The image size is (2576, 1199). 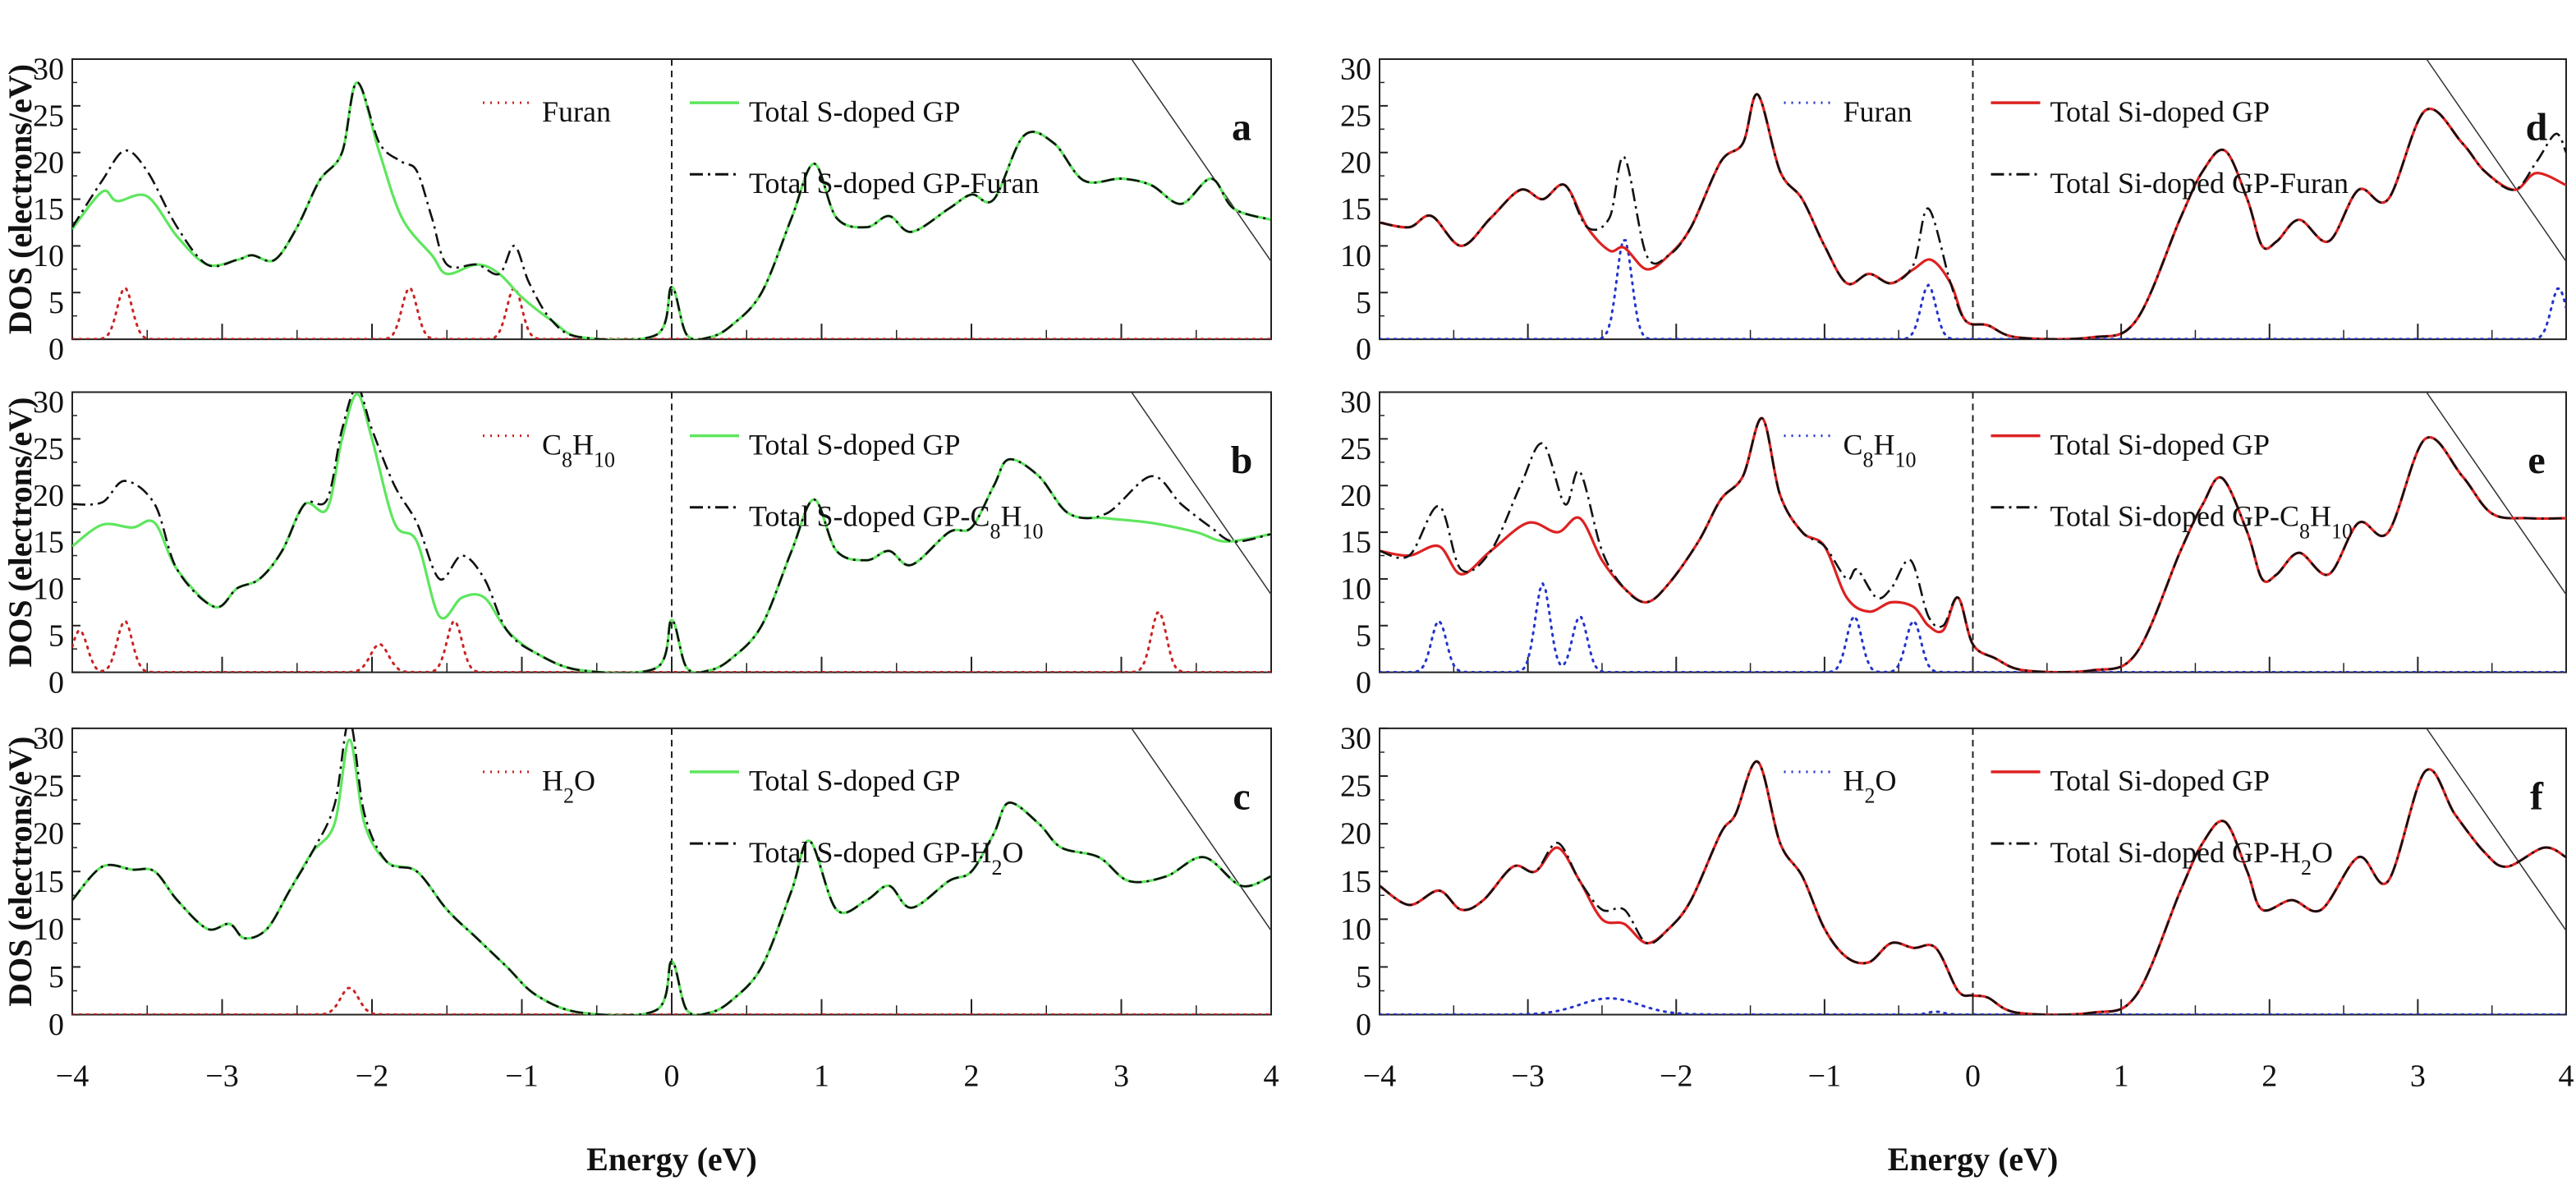 I want to click on legend-label-complex: Total Si-doped GP-H2O, so click(x=2191, y=858).